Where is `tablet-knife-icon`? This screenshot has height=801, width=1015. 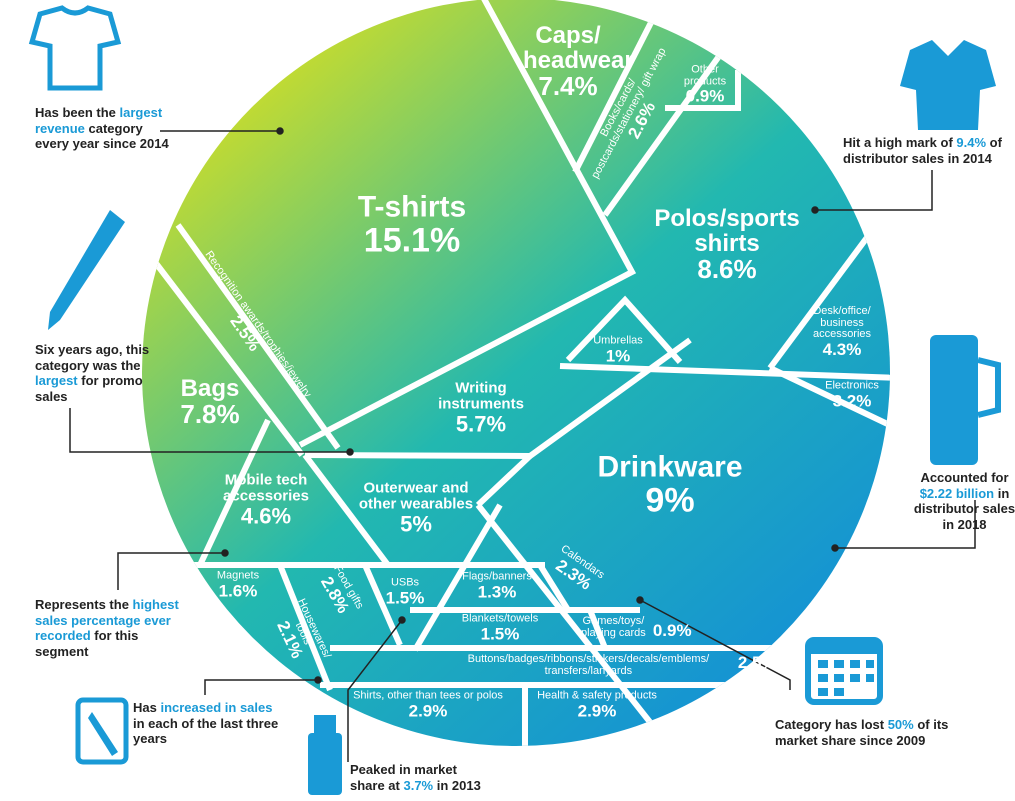
tablet-knife-icon is located at coordinates (102, 731).